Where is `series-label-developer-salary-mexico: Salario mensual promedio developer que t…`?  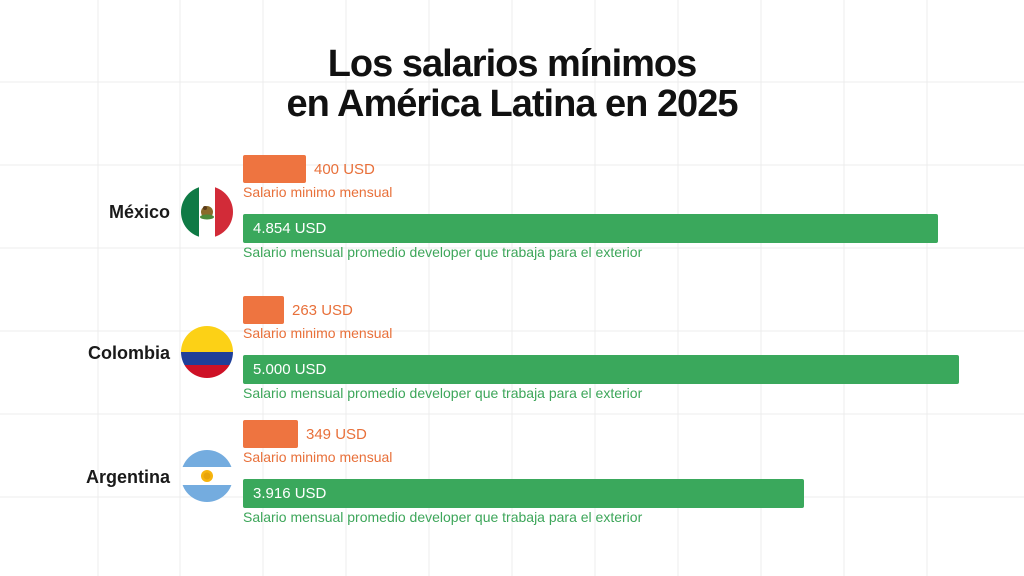 series-label-developer-salary-mexico: Salario mensual promedio developer que t… is located at coordinates (443, 252).